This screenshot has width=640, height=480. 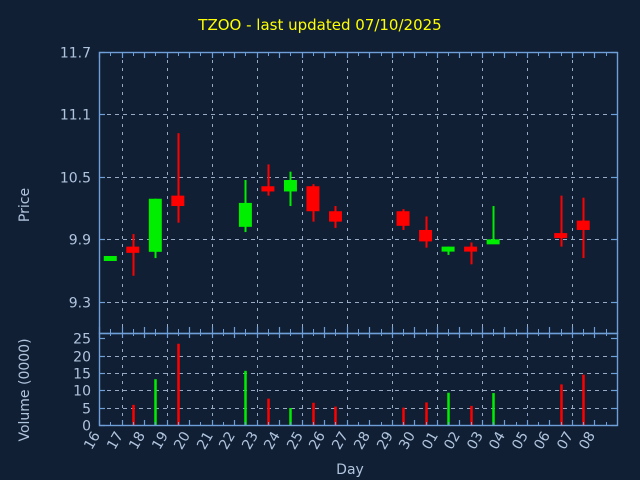 I want to click on price-tick-label: 9.9, so click(x=80, y=241).